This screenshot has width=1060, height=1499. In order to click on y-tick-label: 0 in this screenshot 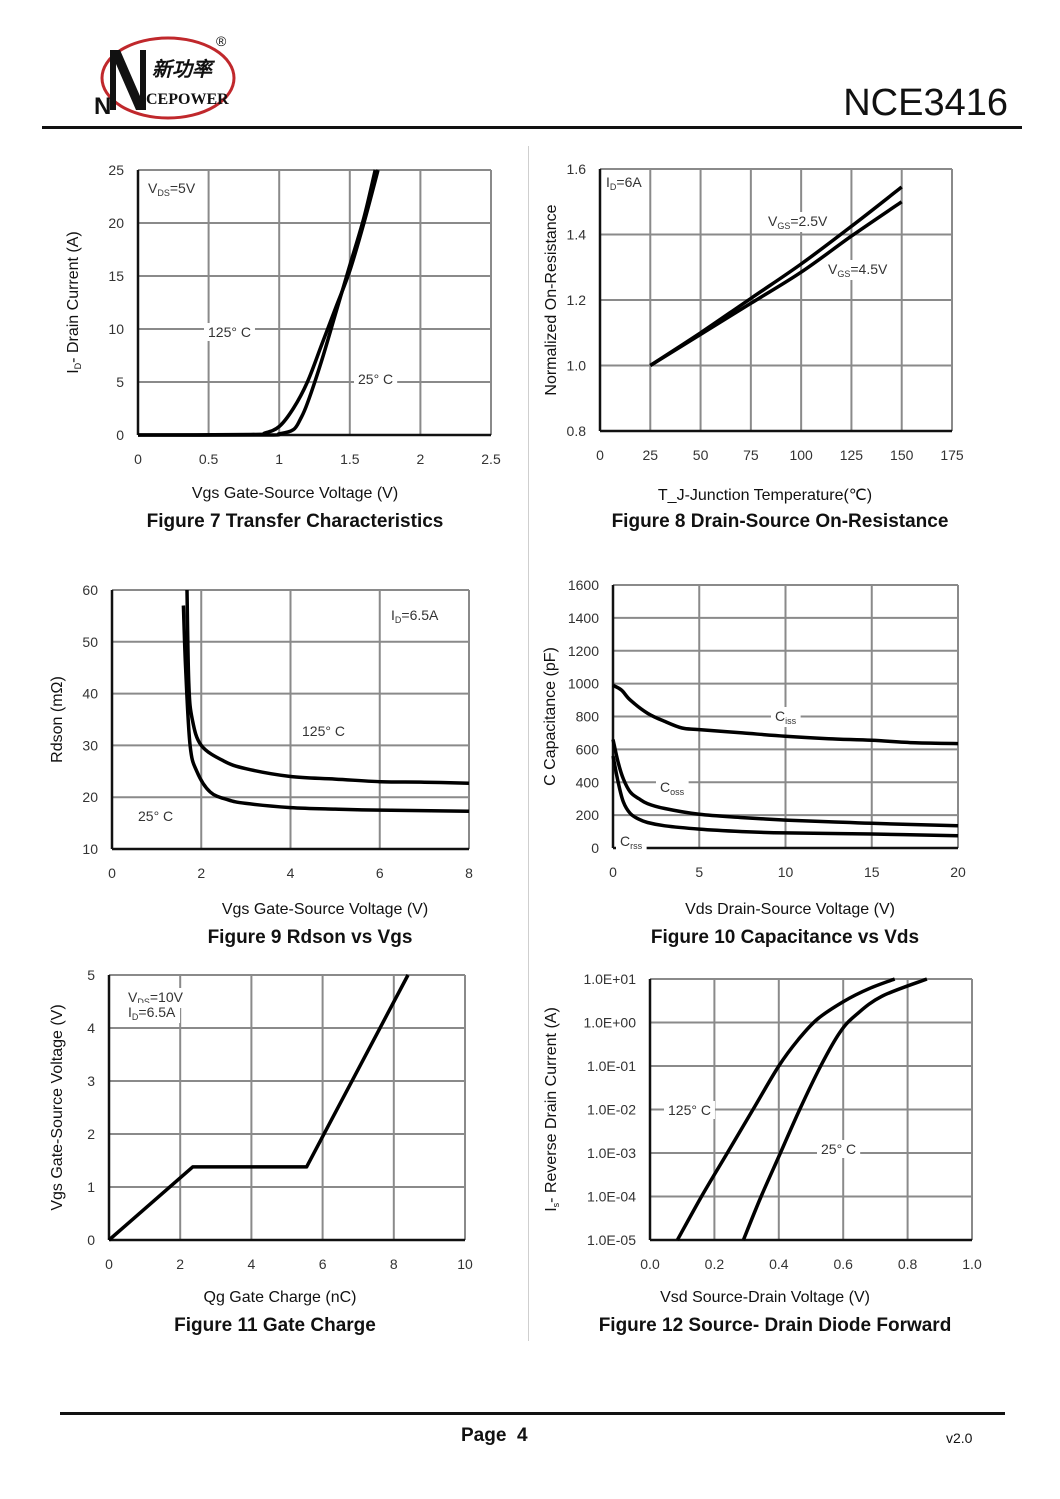, I will do `click(120, 435)`.